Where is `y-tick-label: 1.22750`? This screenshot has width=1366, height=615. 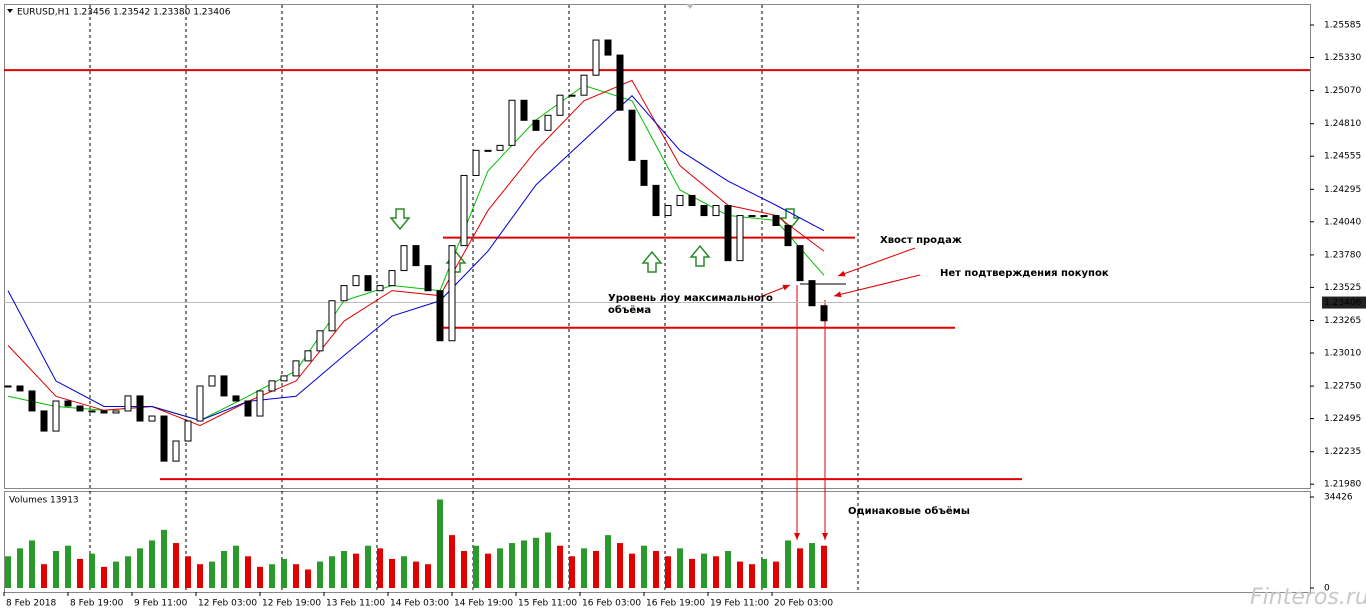 y-tick-label: 1.22750 is located at coordinates (1342, 387).